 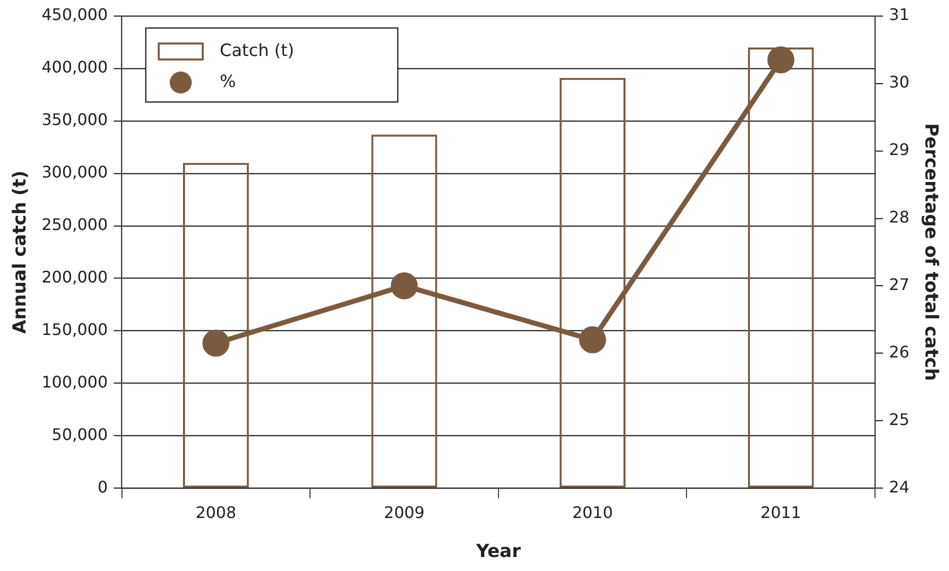 What do you see at coordinates (75, 329) in the screenshot?
I see `y-tick-label: 150,000` at bounding box center [75, 329].